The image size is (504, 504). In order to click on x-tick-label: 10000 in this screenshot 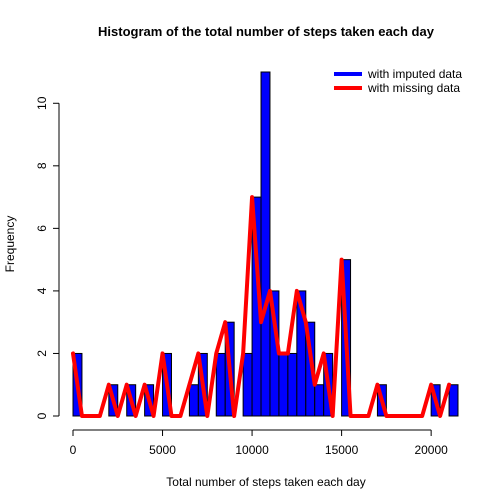, I will do `click(252, 450)`.